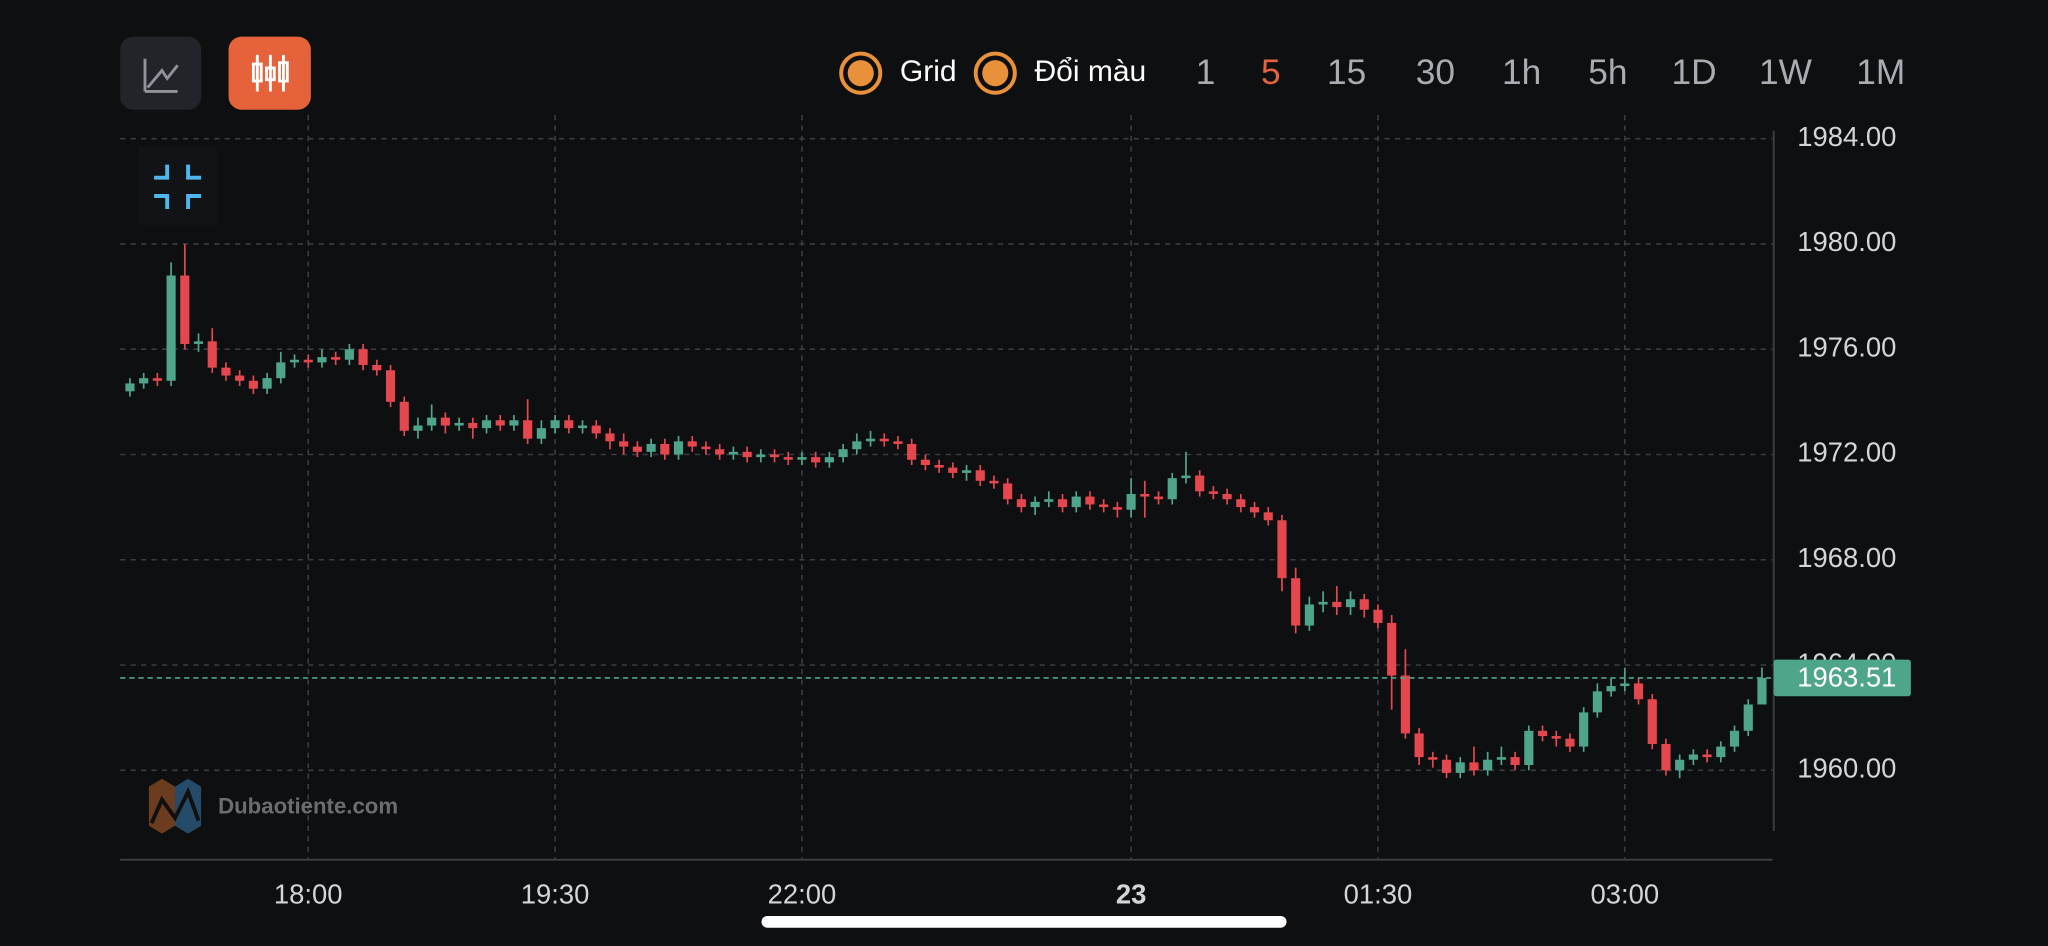 The width and height of the screenshot is (2048, 946). I want to click on y-tick-label: 1984.00, so click(1846, 136).